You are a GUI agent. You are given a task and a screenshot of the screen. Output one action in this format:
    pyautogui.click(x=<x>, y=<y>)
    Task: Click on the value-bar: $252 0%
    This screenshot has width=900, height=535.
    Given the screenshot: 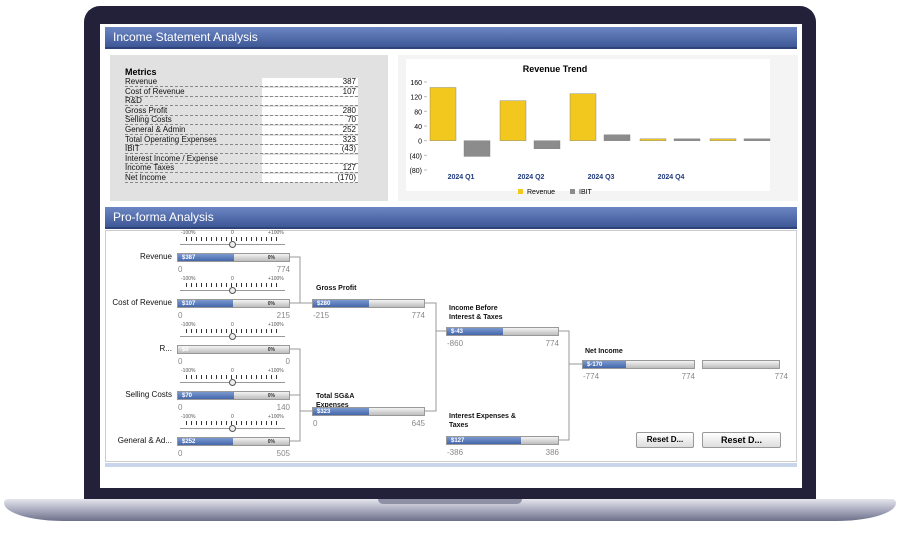 What is the action you would take?
    pyautogui.click(x=233, y=441)
    